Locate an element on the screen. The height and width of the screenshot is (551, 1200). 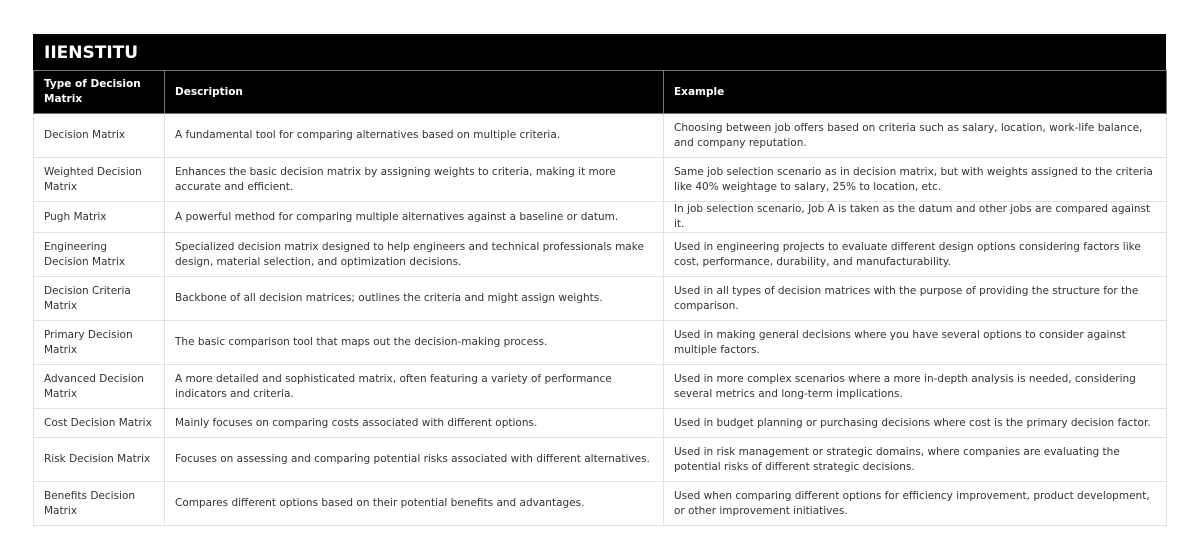
table-title: IIENSTITU is located at coordinates (599, 52).